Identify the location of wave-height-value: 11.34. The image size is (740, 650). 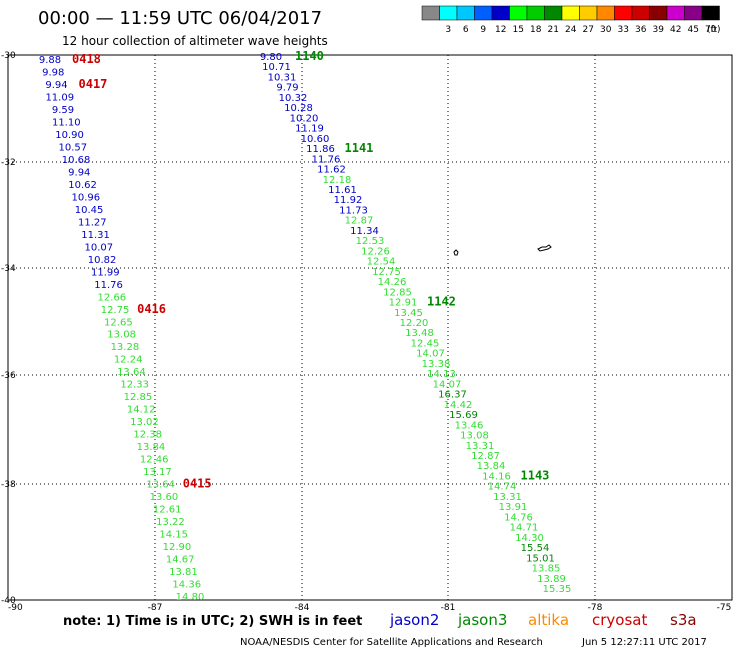
(364, 231).